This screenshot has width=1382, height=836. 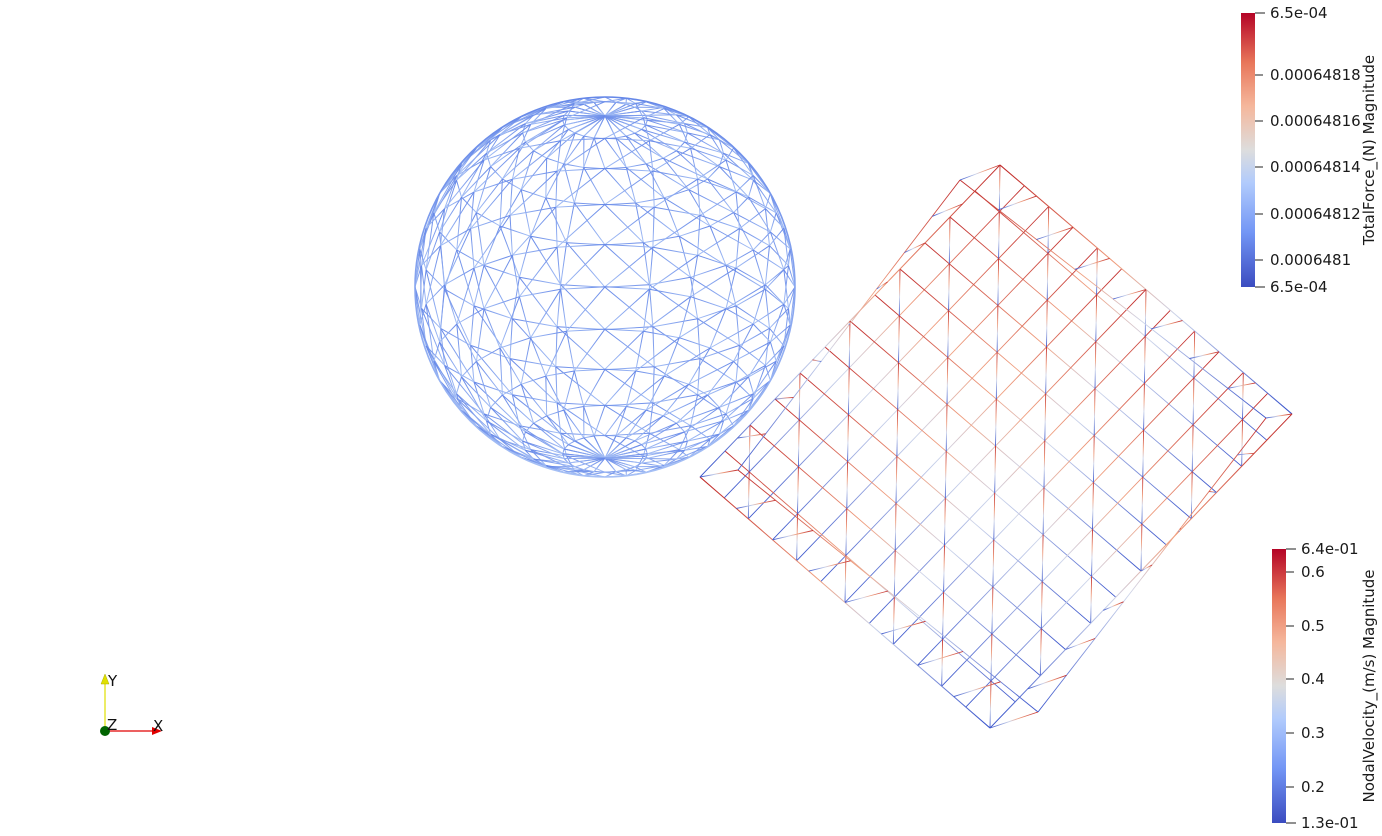 I want to click on wireframe-sphere, so click(x=605, y=287).